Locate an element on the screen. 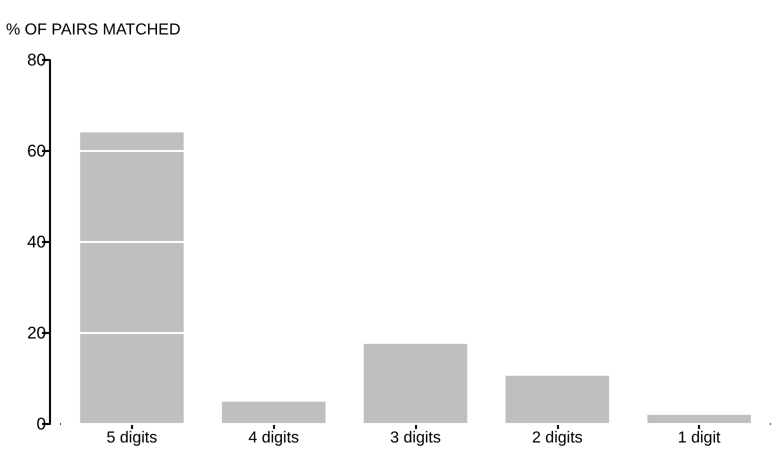  y-tick-label: 60 is located at coordinates (36, 151).